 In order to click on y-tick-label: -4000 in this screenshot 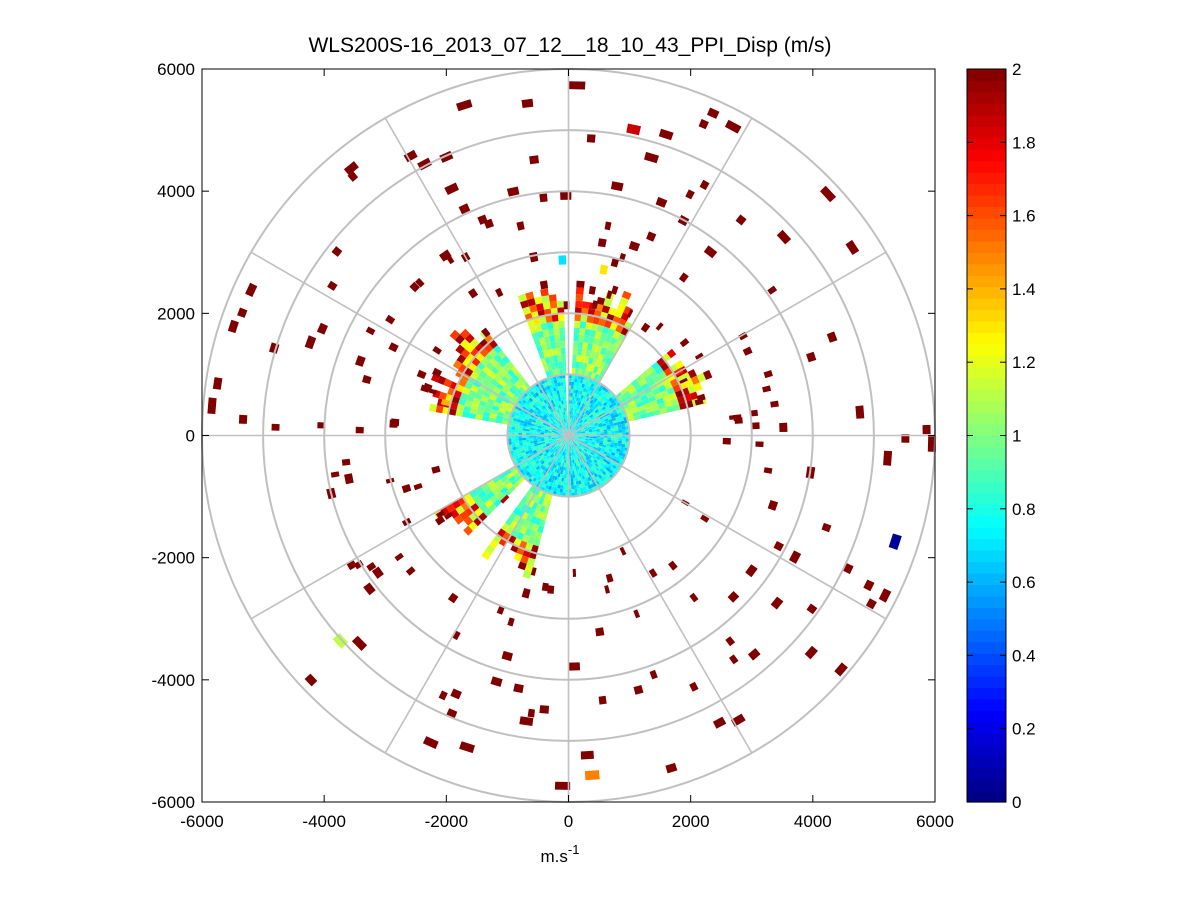, I will do `click(173, 680)`.